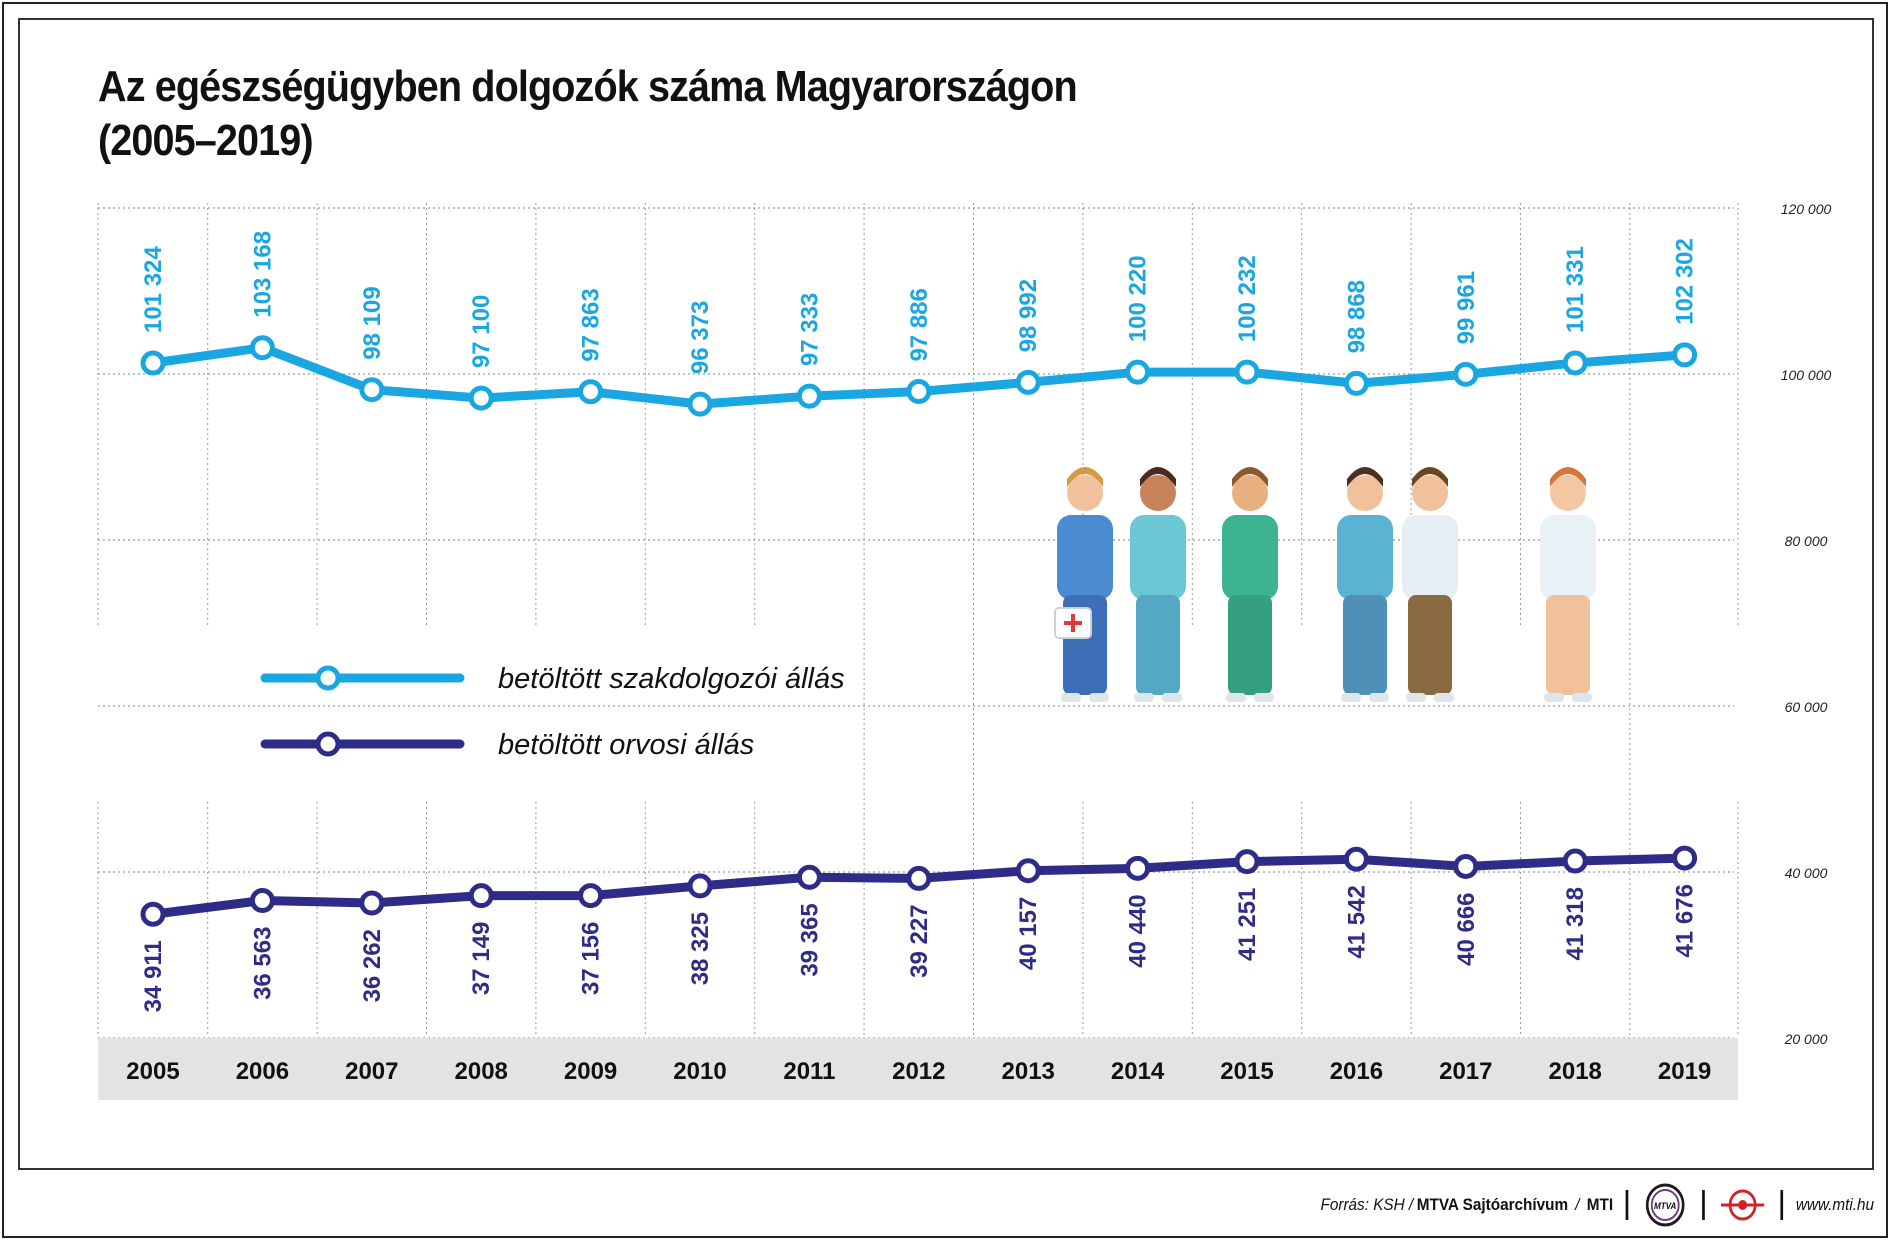 This screenshot has width=1894, height=1244. I want to click on agency-label: MTI, so click(1600, 1204).